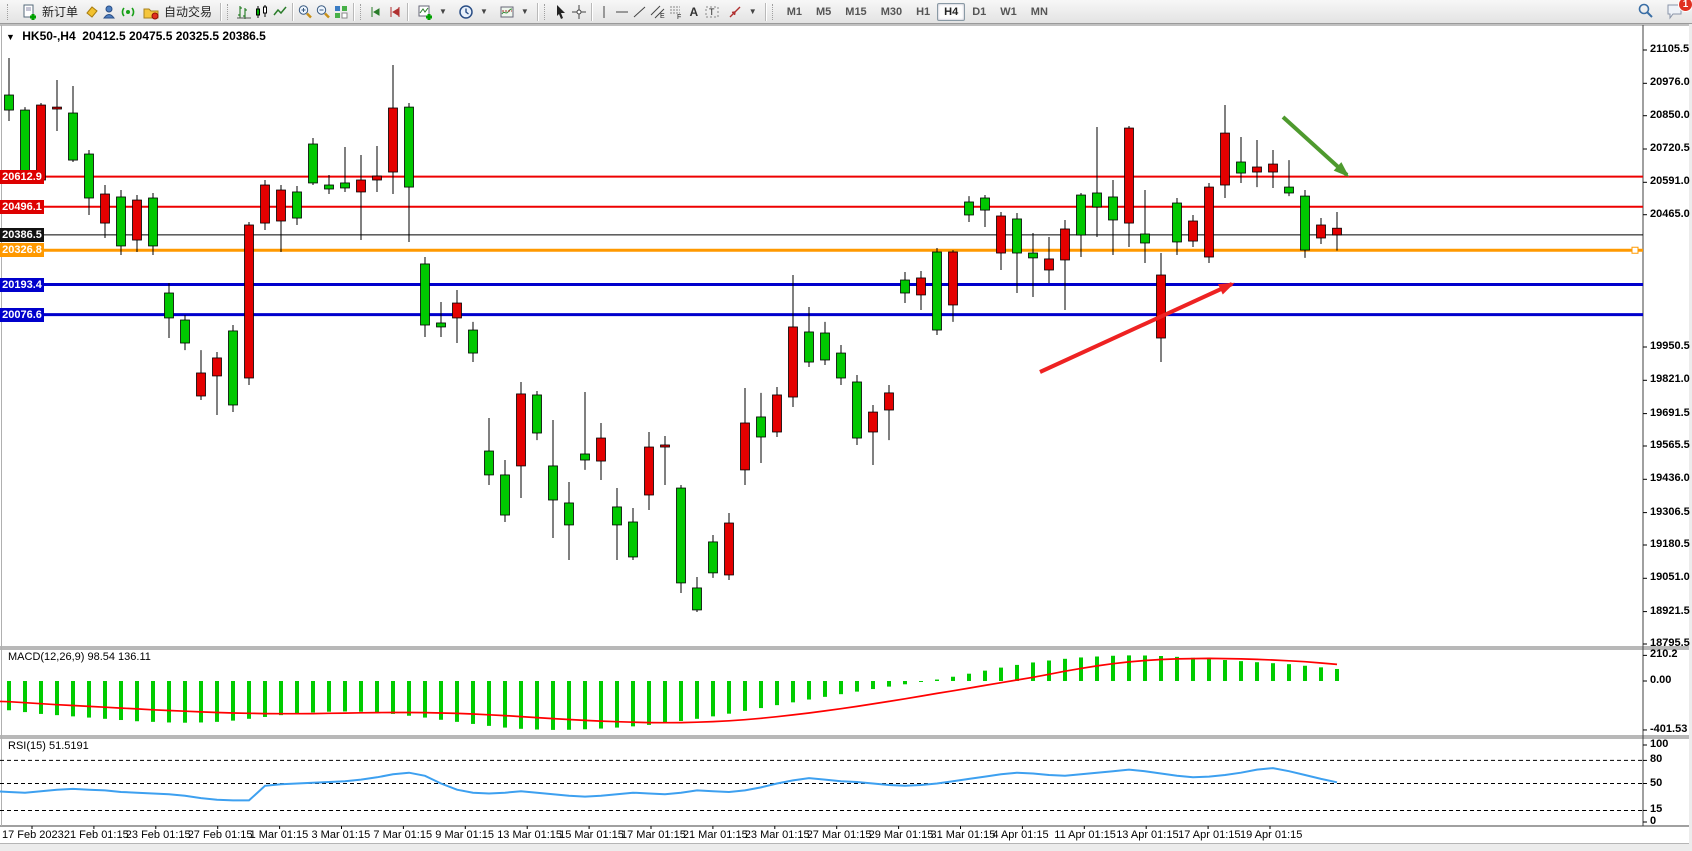 This screenshot has width=1692, height=851. I want to click on timeframe-M15: M15, so click(856, 11).